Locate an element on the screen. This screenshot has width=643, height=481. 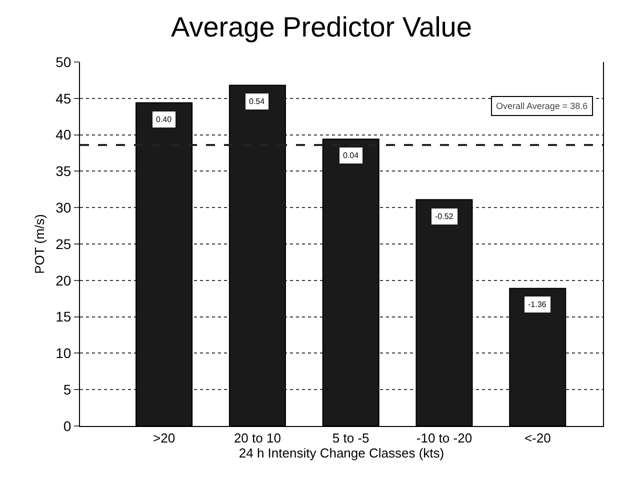
x-tick-label: <-20 is located at coordinates (537, 438).